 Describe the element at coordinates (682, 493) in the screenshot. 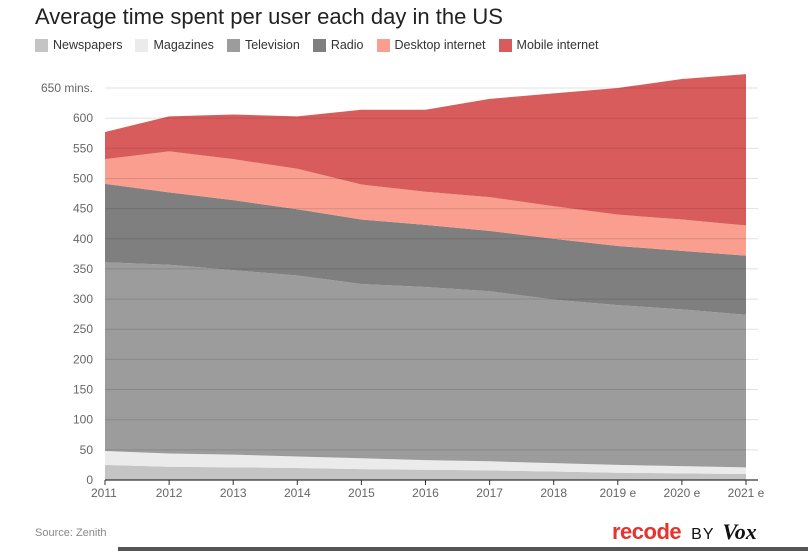

I see `x-tick-label: 2020 e` at that location.